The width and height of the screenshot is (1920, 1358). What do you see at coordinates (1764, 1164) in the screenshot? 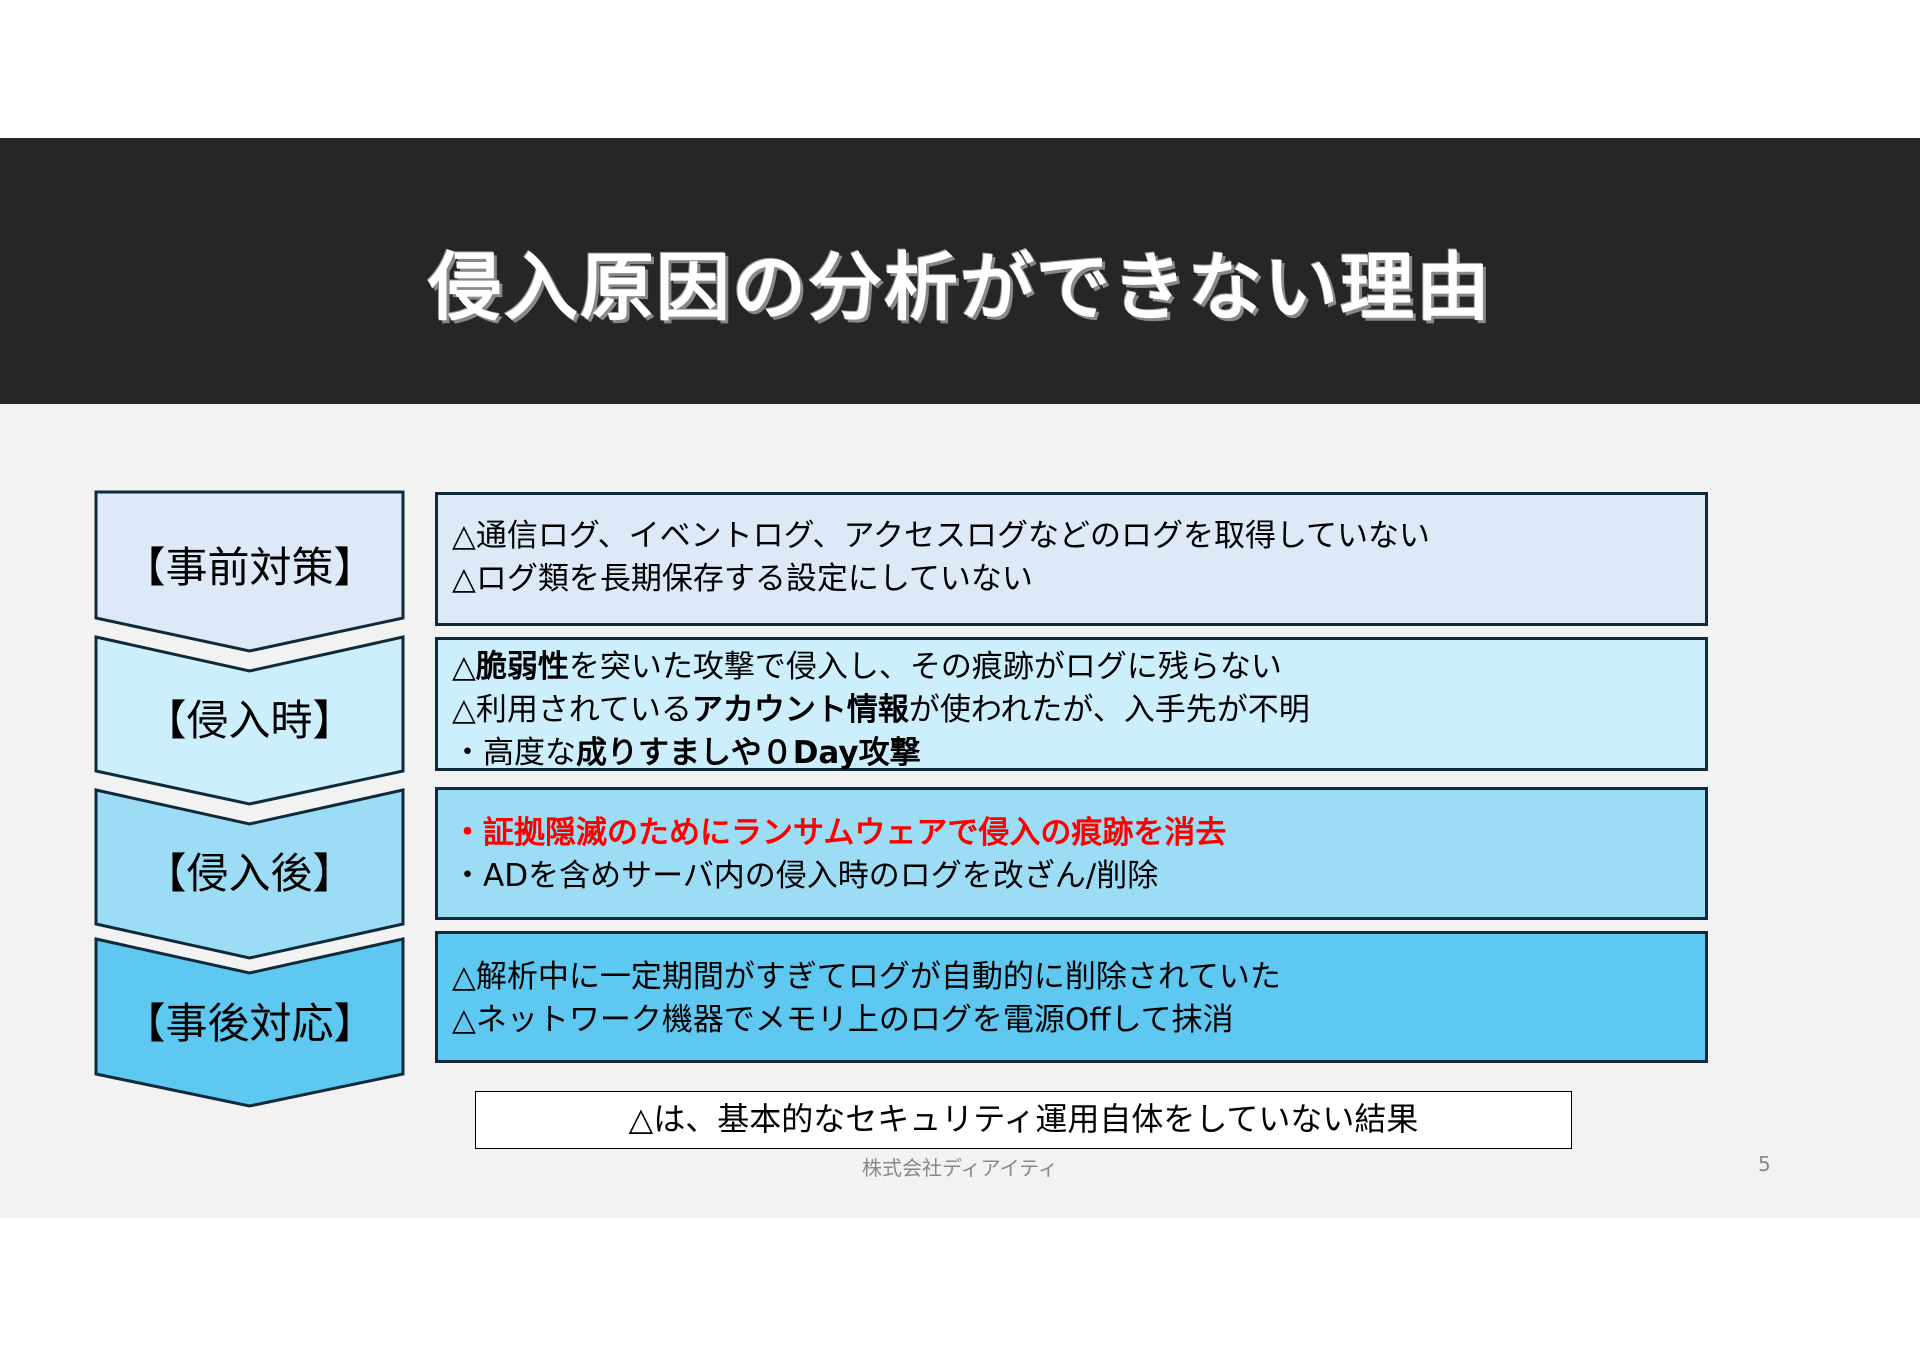
I see `page-number: 5` at bounding box center [1764, 1164].